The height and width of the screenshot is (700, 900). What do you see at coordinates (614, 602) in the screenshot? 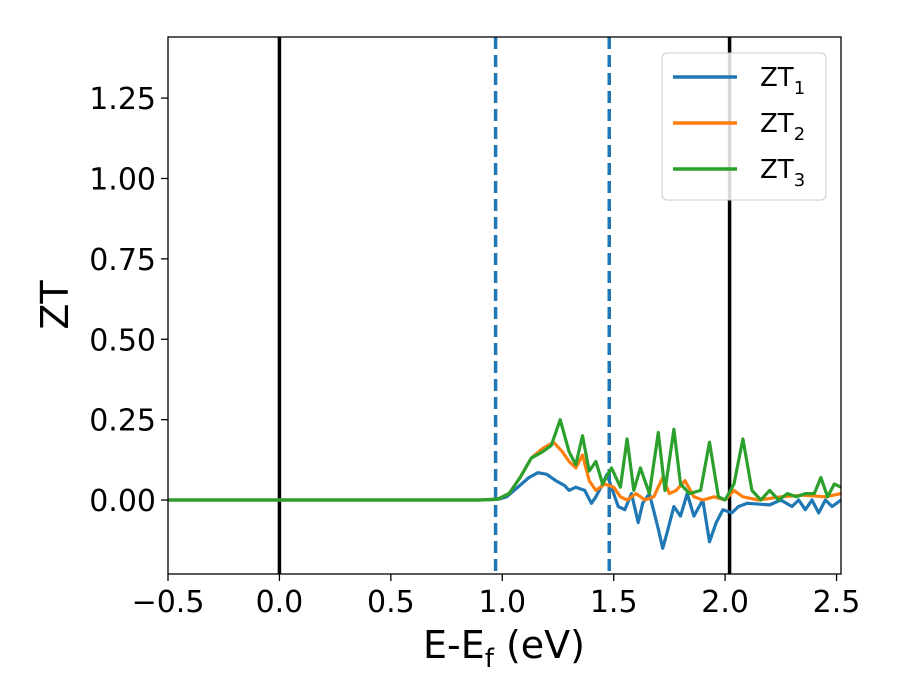
I see `x-tick-label: 1.5` at bounding box center [614, 602].